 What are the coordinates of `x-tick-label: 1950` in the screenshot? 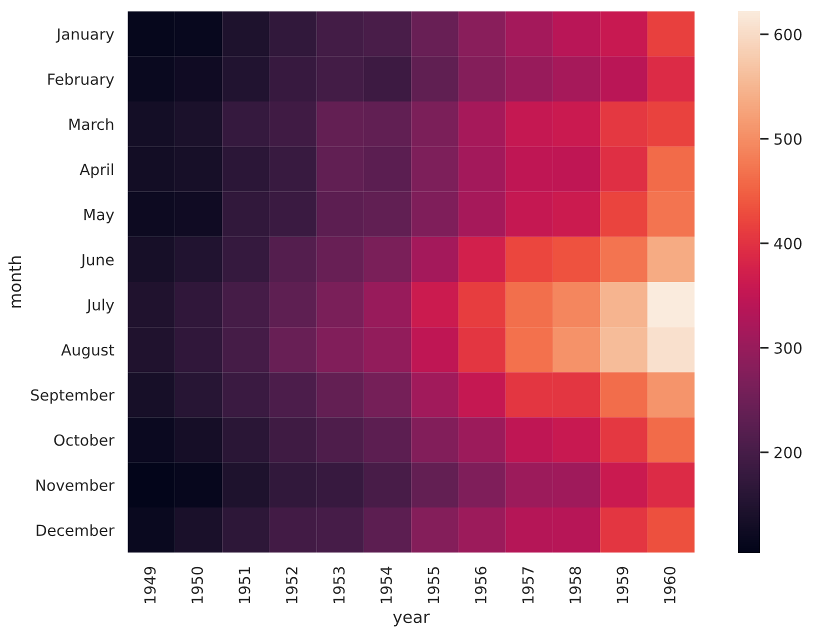 It's located at (197, 585).